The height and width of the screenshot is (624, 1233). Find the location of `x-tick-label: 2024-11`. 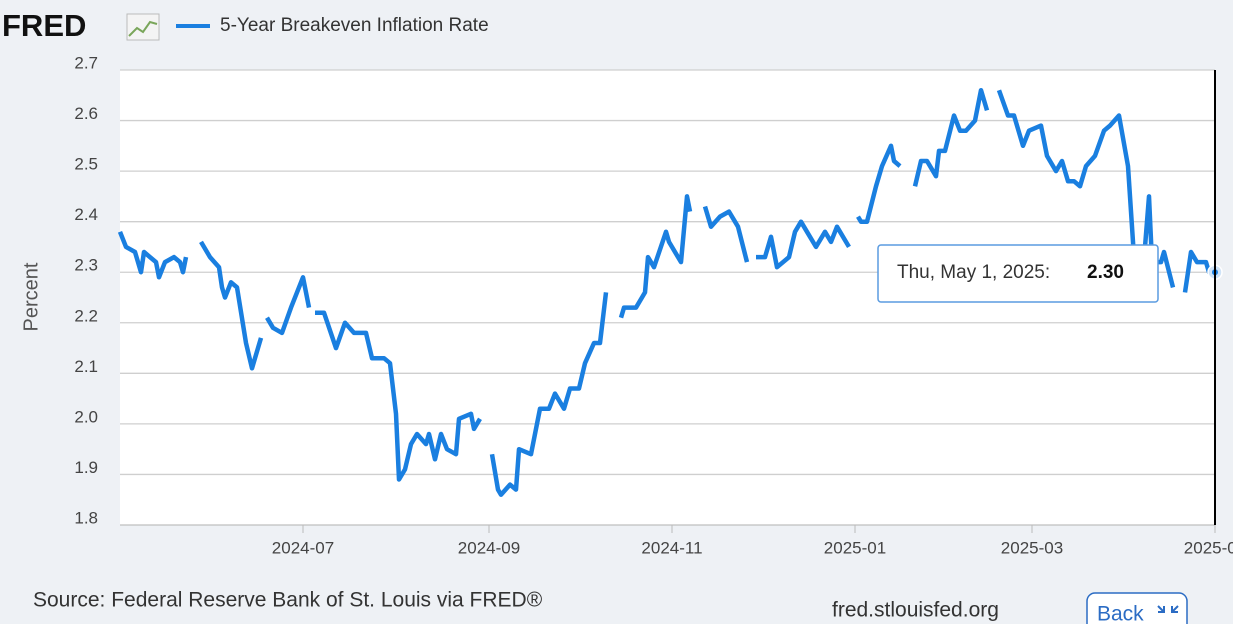

x-tick-label: 2024-11 is located at coordinates (671, 547).